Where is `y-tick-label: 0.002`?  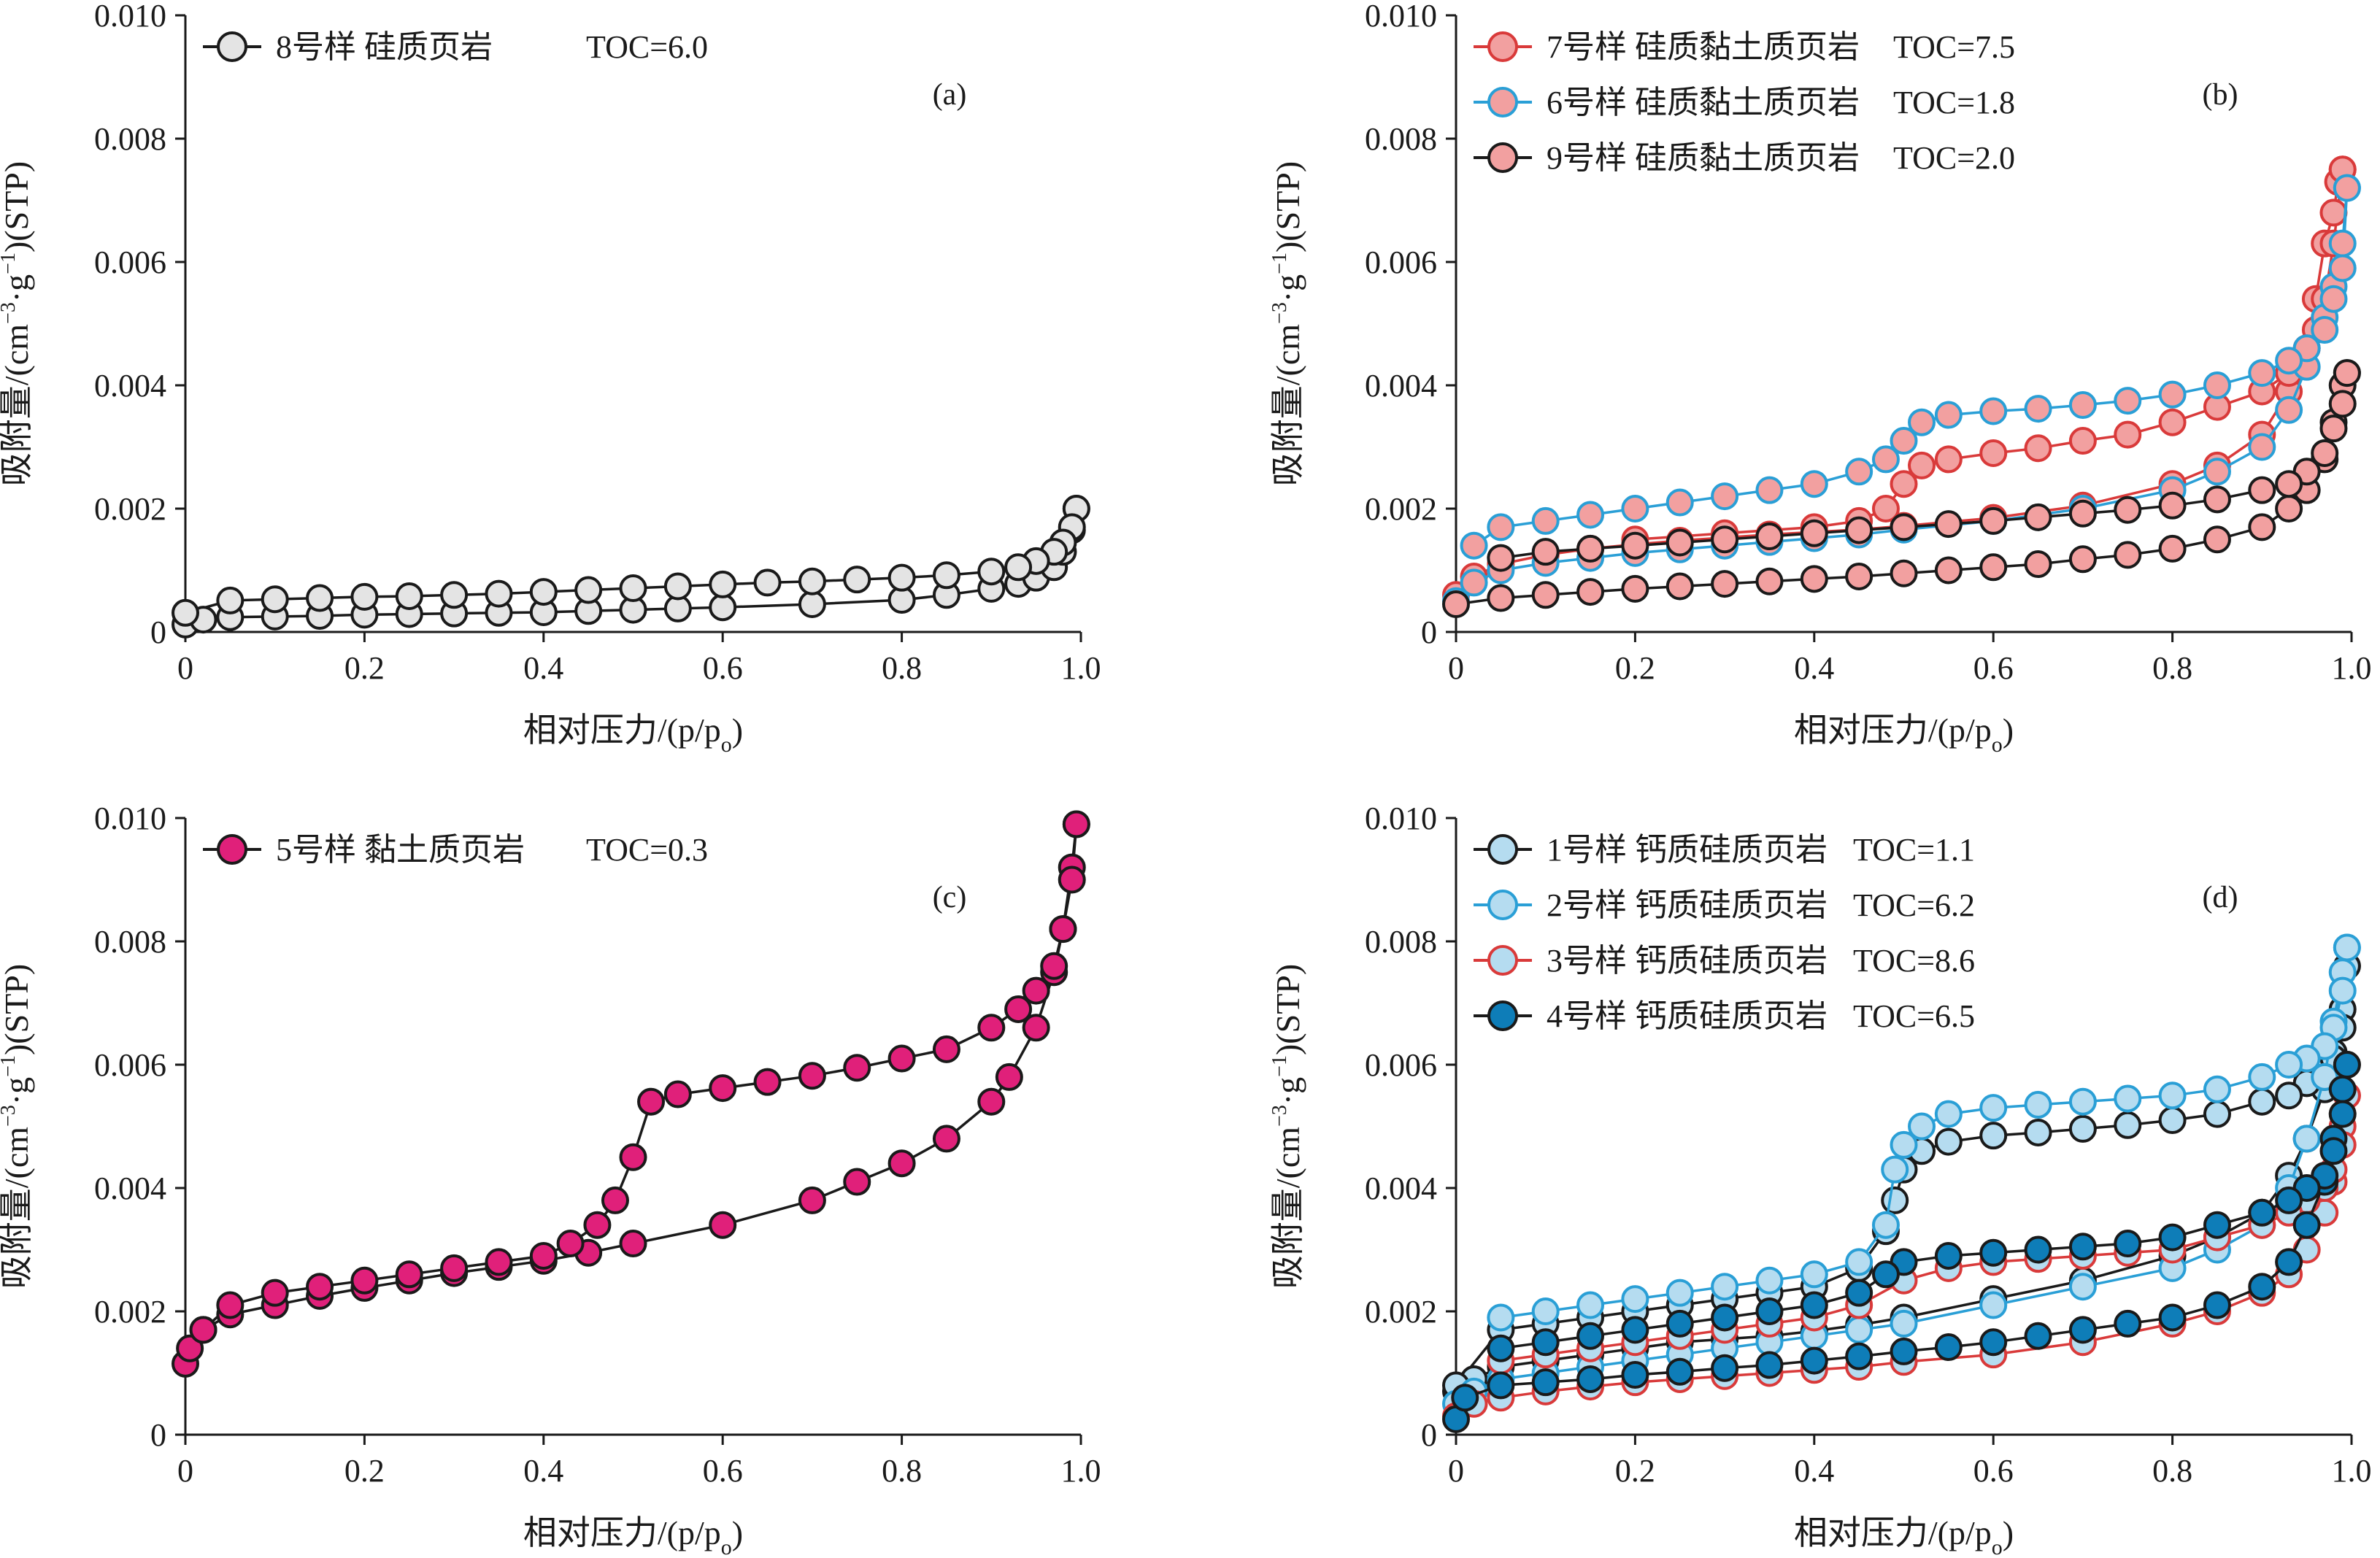
y-tick-label: 0.002 is located at coordinates (130, 509).